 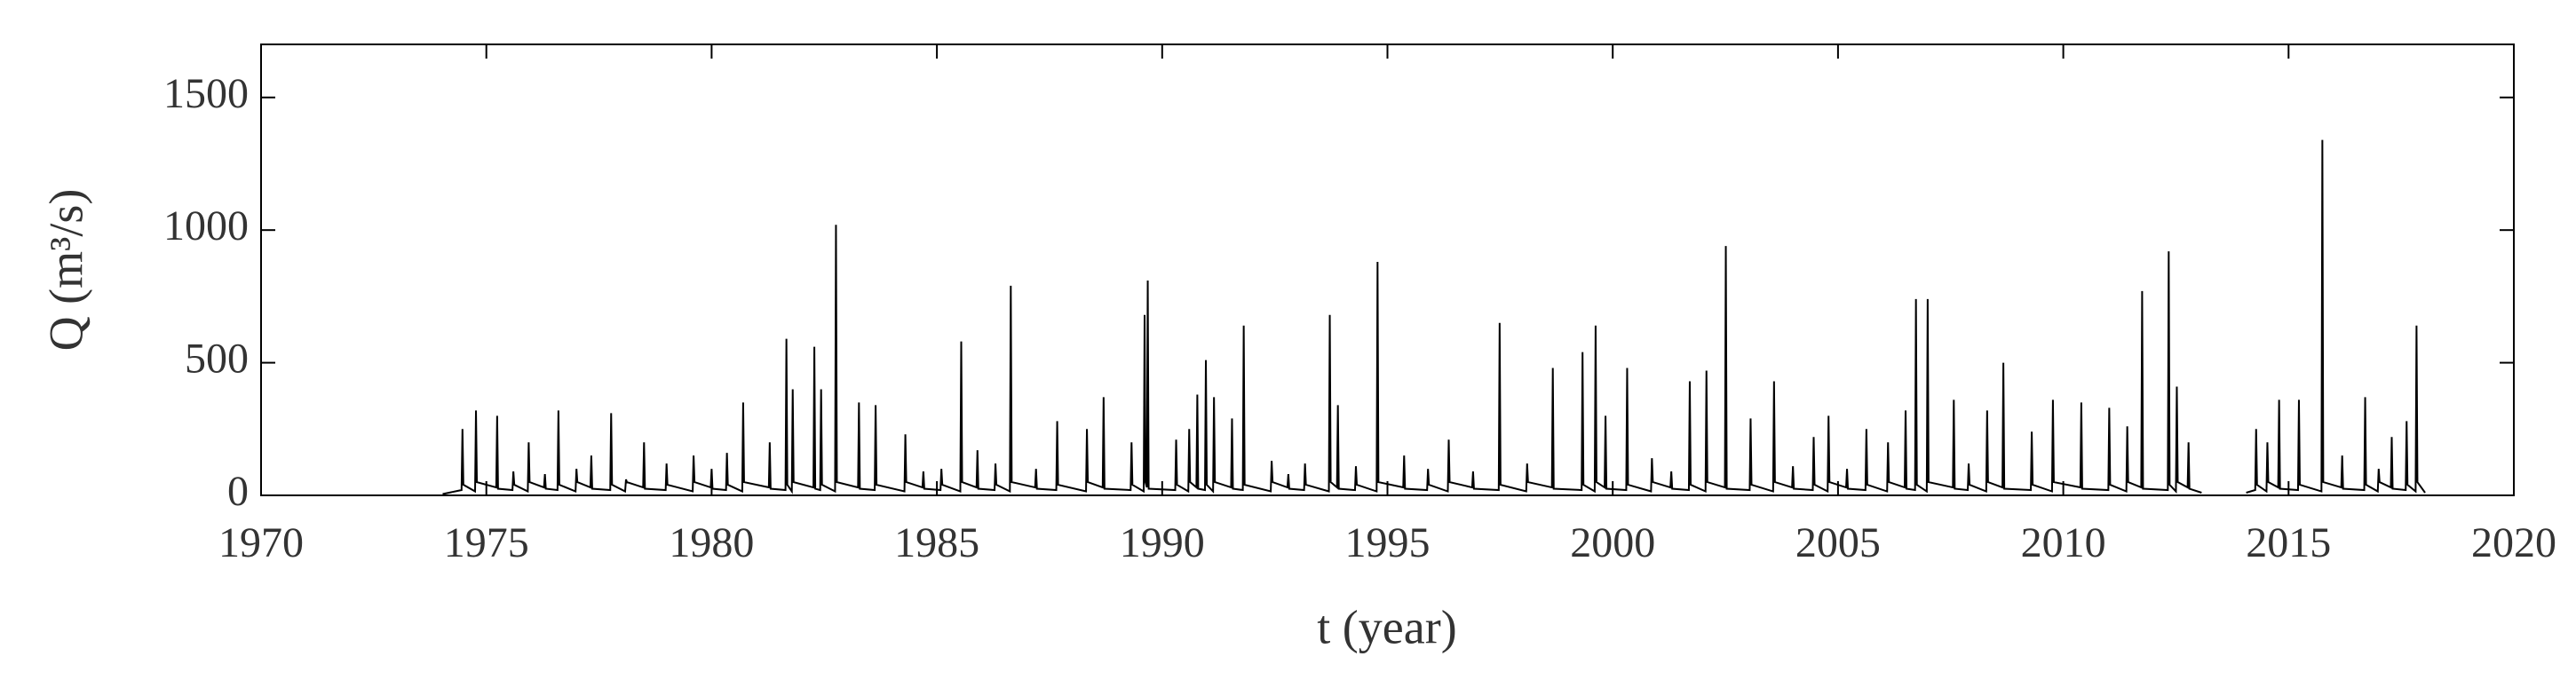 I want to click on x-tick-label: 1980, so click(x=712, y=542).